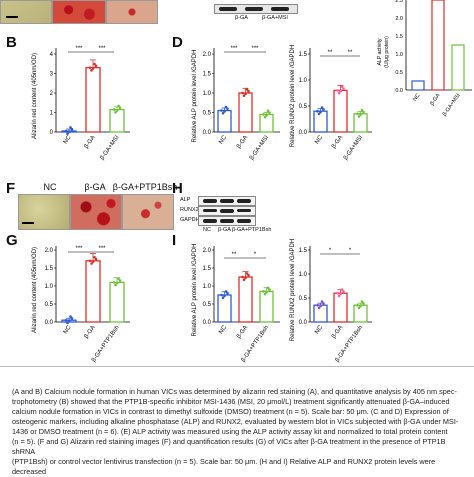 This screenshot has width=474, height=477. Describe the element at coordinates (49, 269) in the screenshot. I see `tick-label: 1.5` at that location.